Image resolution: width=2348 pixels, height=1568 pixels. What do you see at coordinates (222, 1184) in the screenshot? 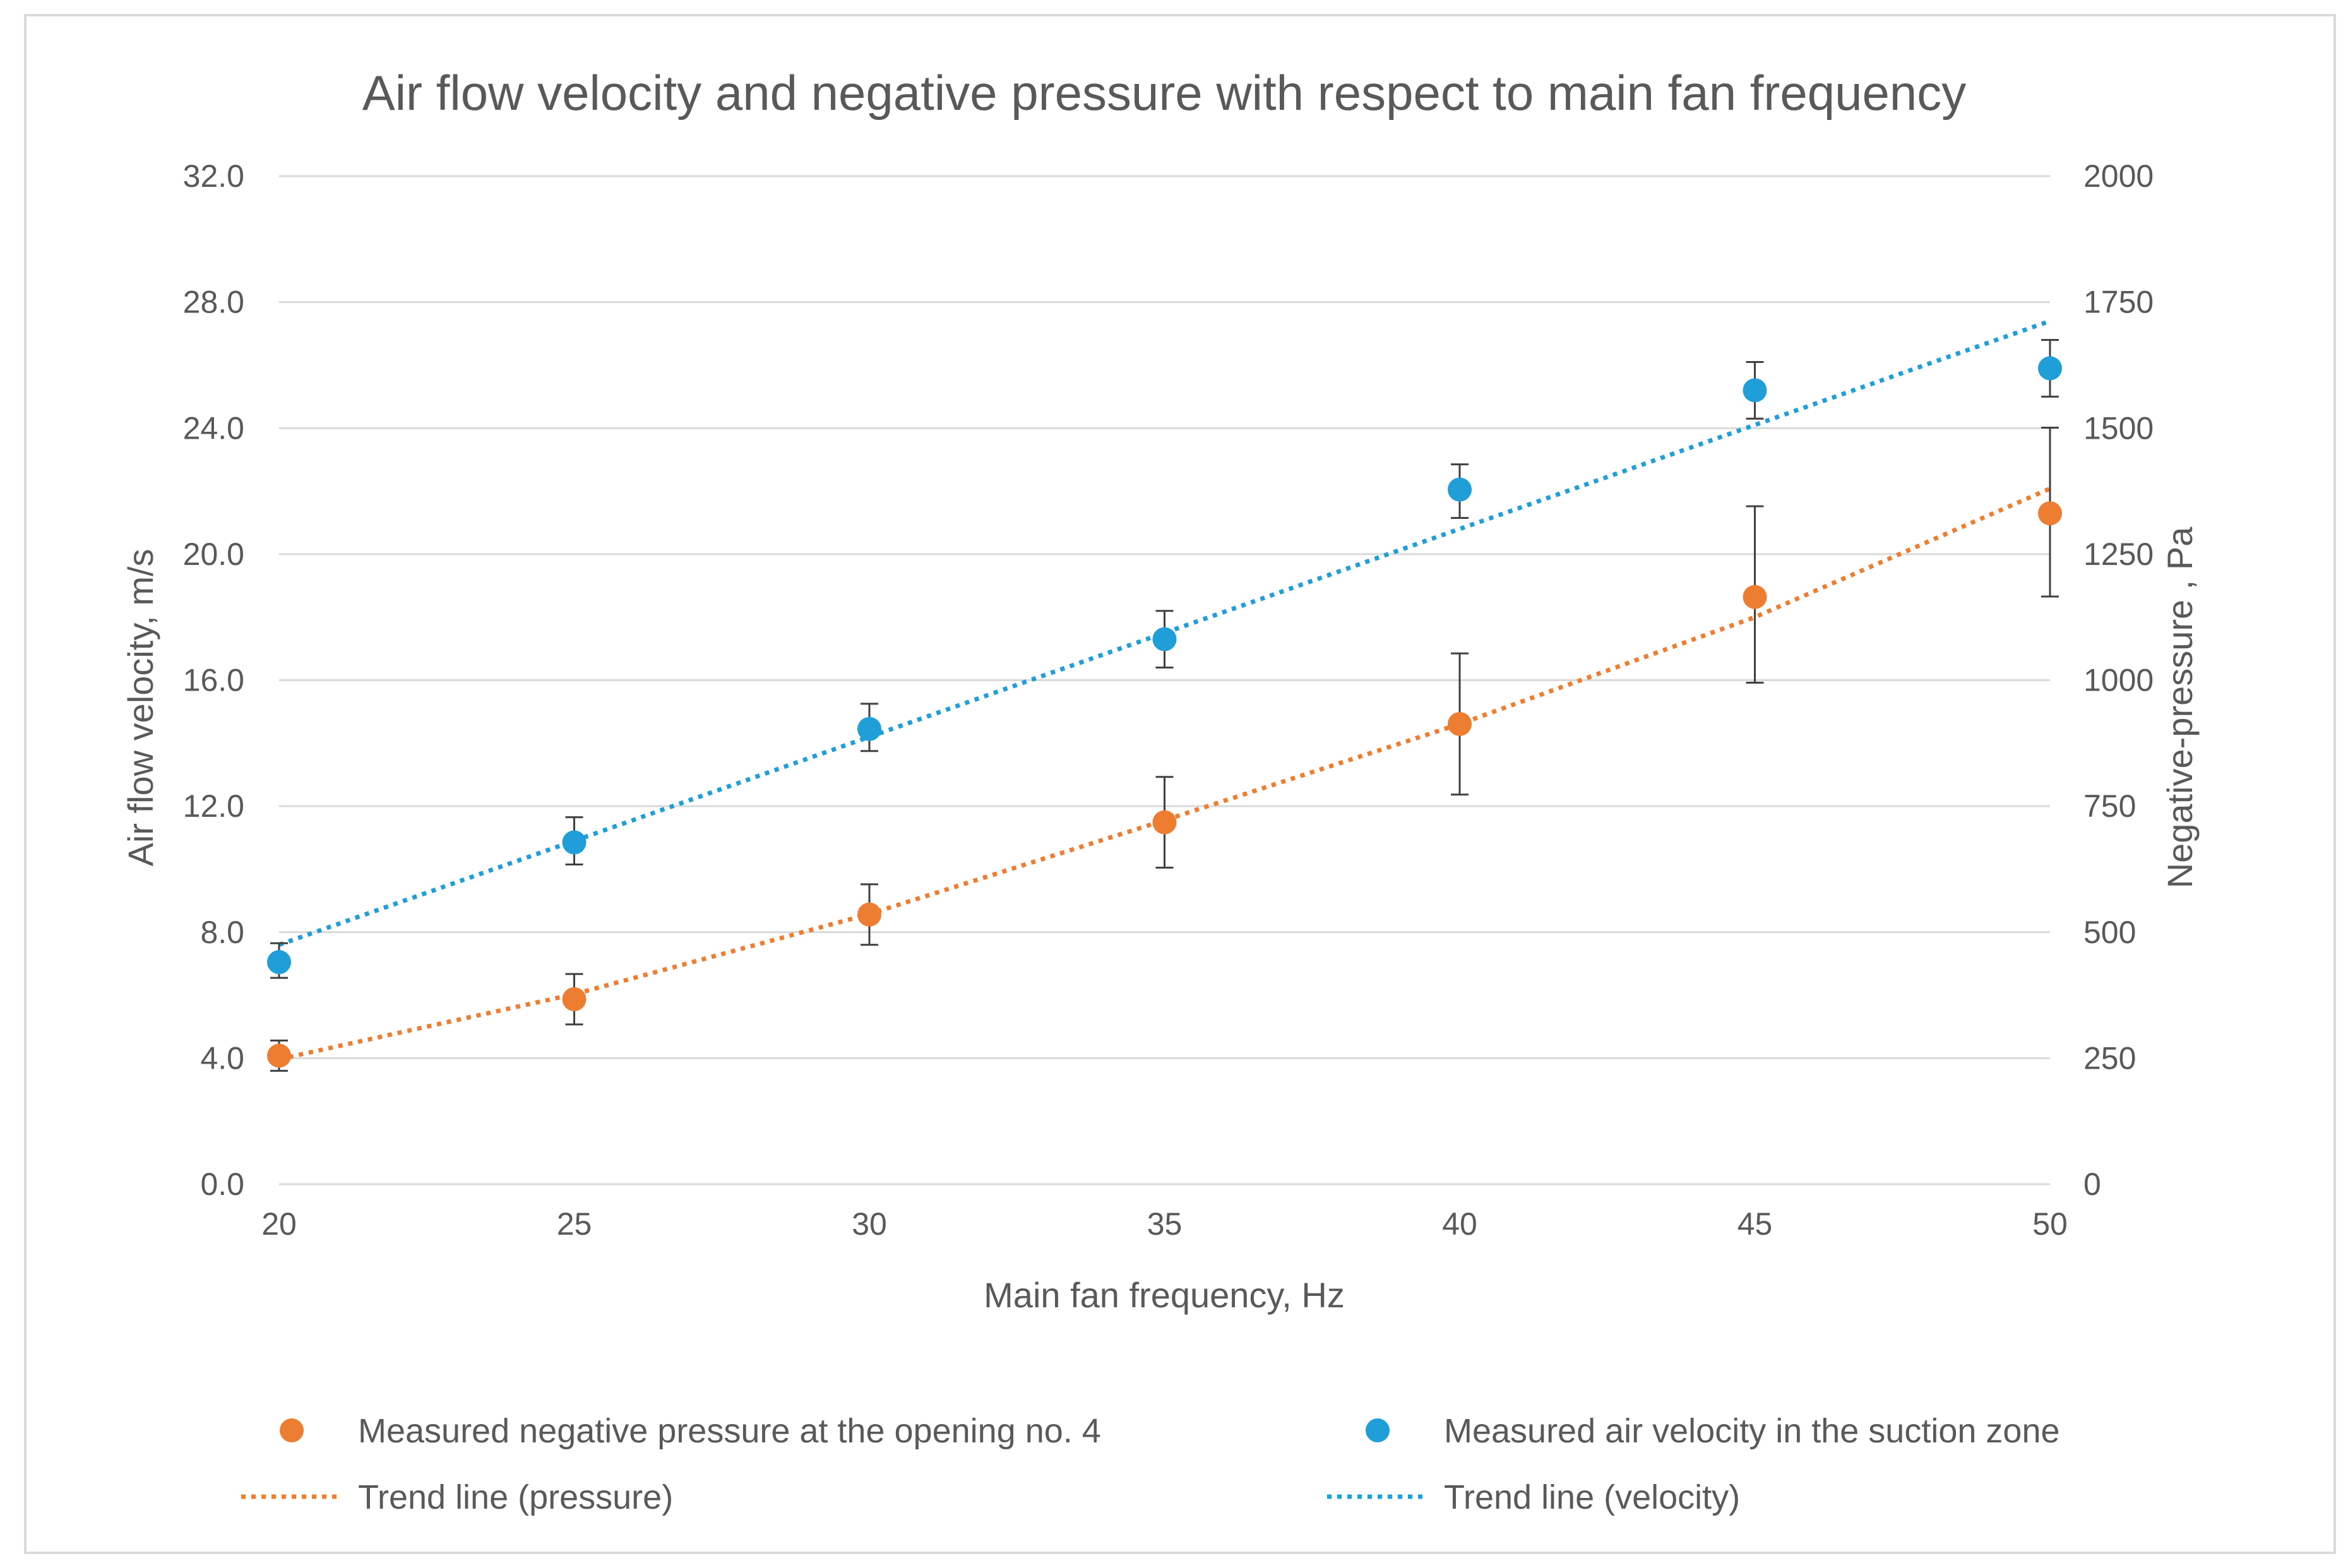
I see `y-tick-label: 0.0` at bounding box center [222, 1184].